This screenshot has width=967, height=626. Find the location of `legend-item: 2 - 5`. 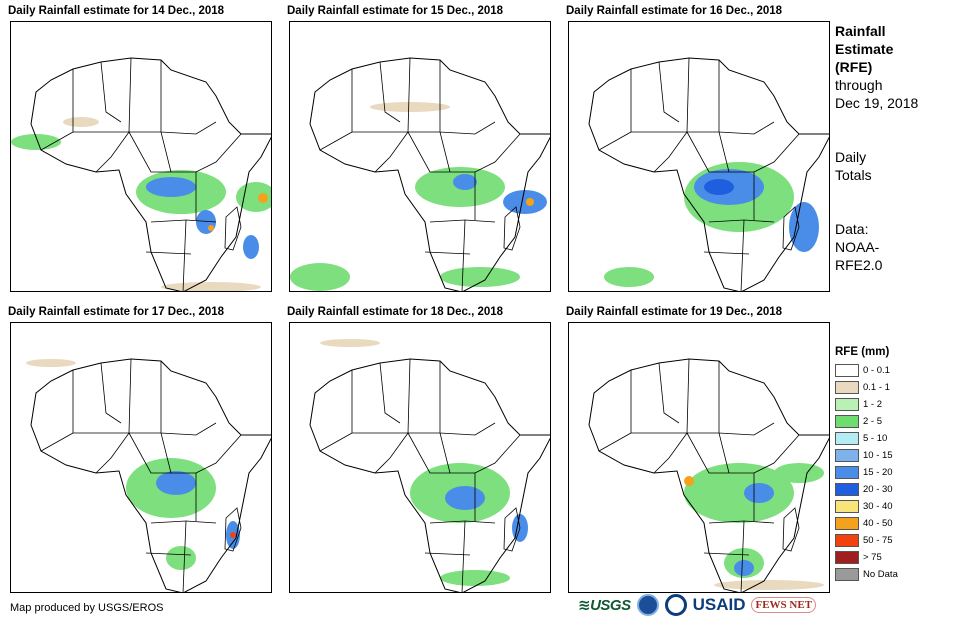

legend-item: 2 - 5 is located at coordinates (897, 421).